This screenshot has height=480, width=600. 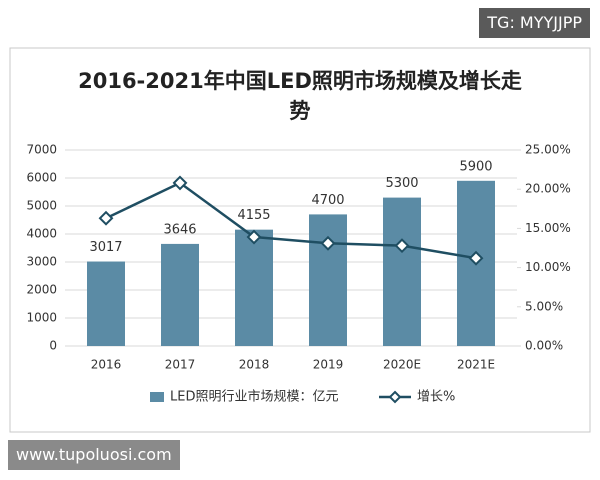 I want to click on y-tick-label: 3000, so click(x=41, y=262).